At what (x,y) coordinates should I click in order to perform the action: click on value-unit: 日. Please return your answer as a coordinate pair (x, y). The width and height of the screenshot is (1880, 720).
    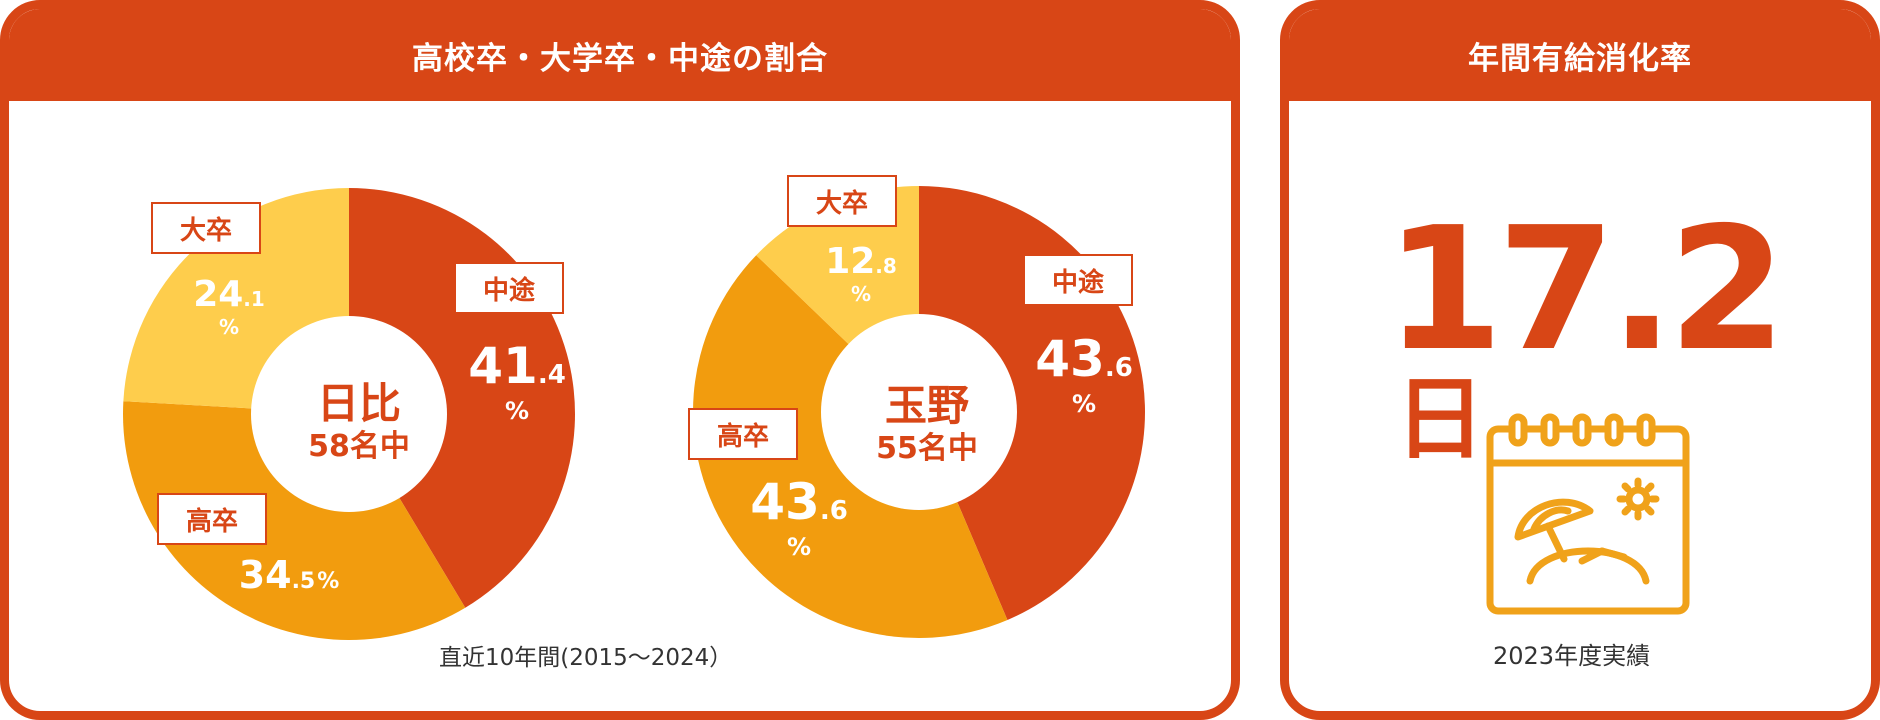
    Looking at the image, I should click on (1440, 419).